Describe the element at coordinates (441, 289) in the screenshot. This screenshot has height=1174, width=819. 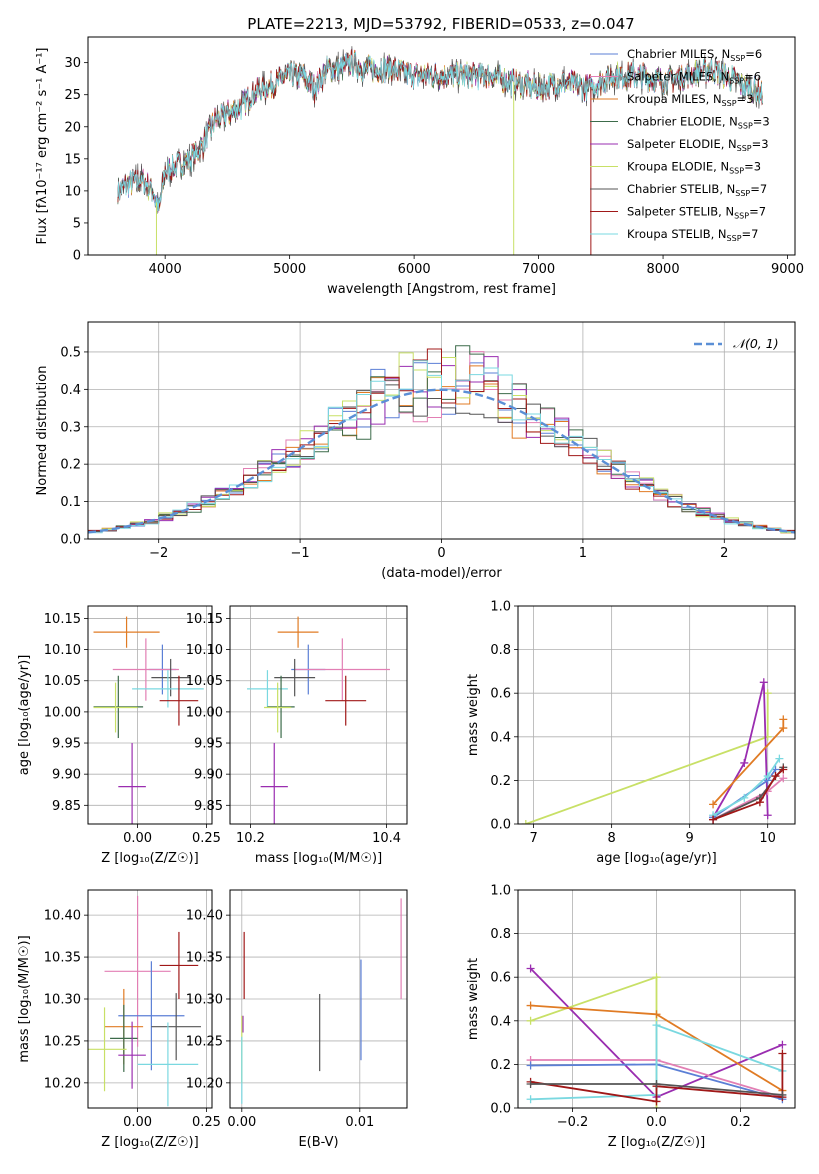
I see `x-axis-label: wavelength [Angstrom, rest frame]` at that location.